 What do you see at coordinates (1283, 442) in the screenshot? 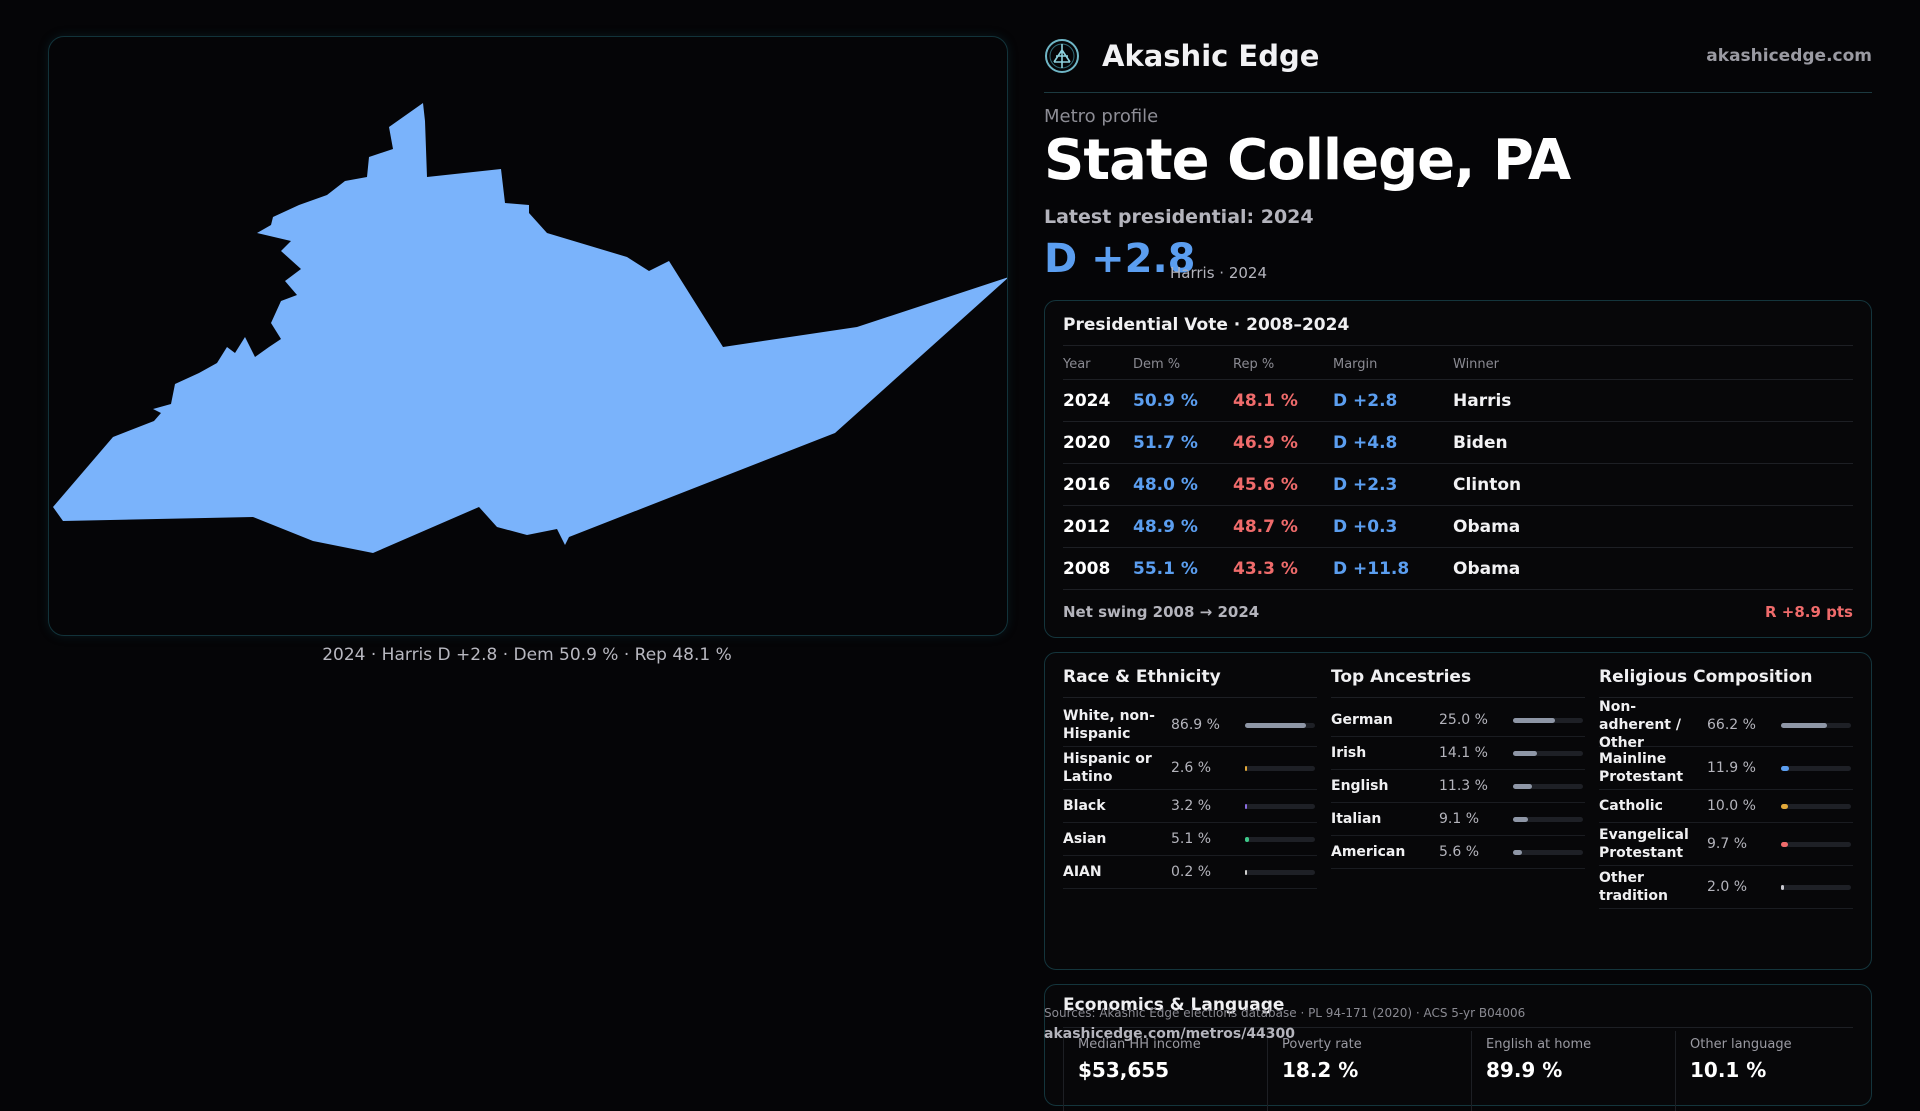
I see `cell-rep: 46.9 %` at bounding box center [1283, 442].